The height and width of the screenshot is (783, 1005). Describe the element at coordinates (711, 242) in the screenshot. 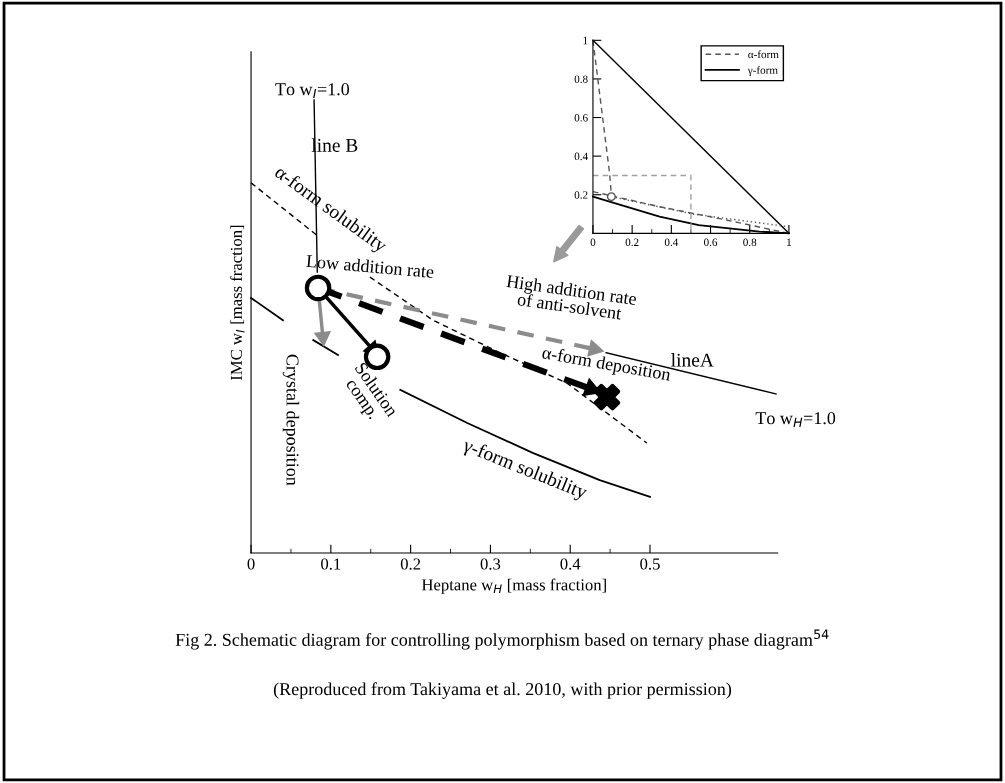

I see `x-tick-label: 0.6` at that location.